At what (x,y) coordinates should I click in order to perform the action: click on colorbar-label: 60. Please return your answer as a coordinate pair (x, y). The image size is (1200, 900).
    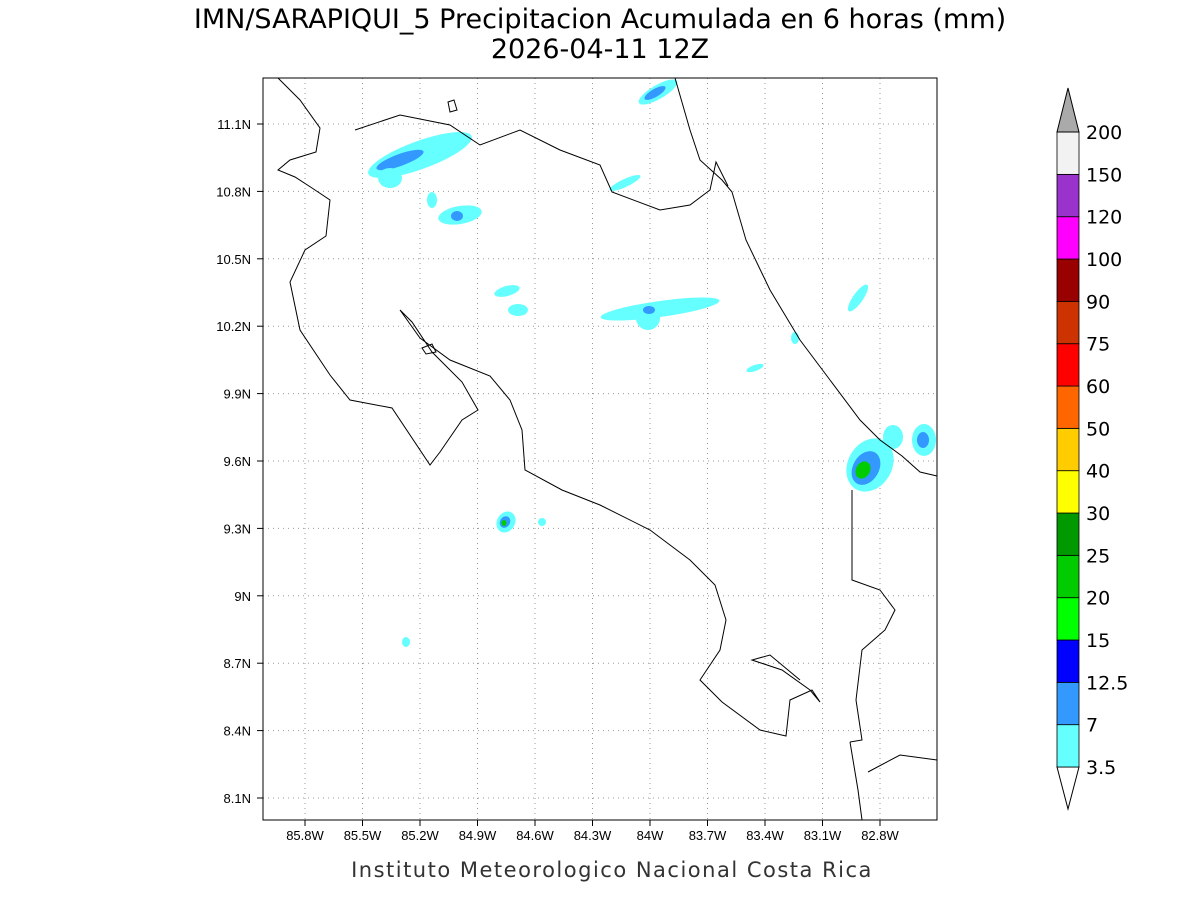
    Looking at the image, I should click on (1098, 387).